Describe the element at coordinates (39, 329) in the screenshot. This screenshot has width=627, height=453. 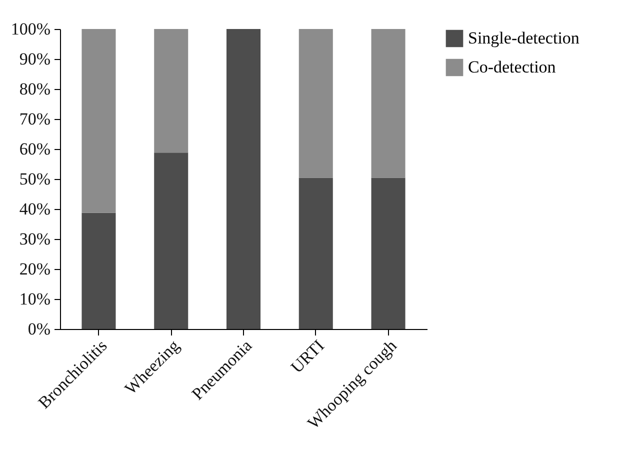
I see `y-tick-label: 0%` at that location.